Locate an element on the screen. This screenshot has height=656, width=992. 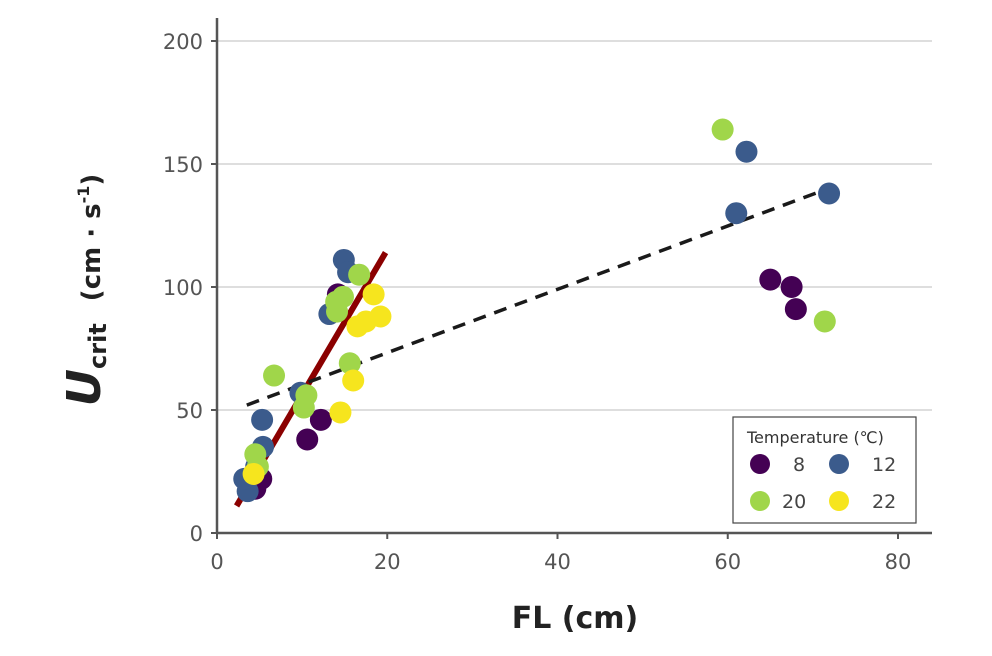
y-tick-label-0: 0 is located at coordinates (196, 534).